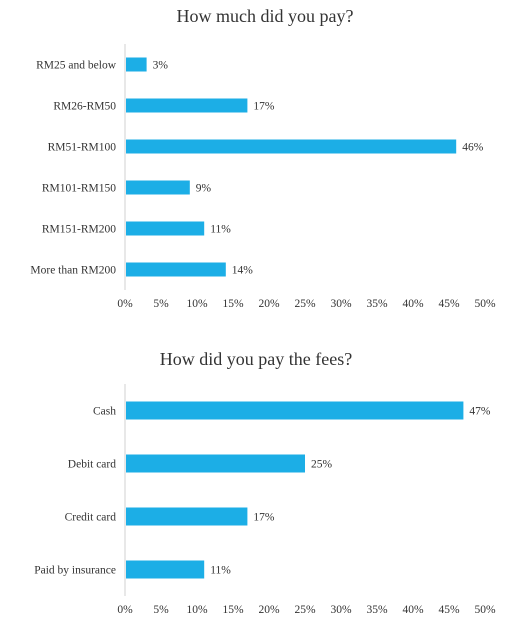 The height and width of the screenshot is (630, 505). What do you see at coordinates (76, 66) in the screenshot?
I see `category-label: RM25 and below` at bounding box center [76, 66].